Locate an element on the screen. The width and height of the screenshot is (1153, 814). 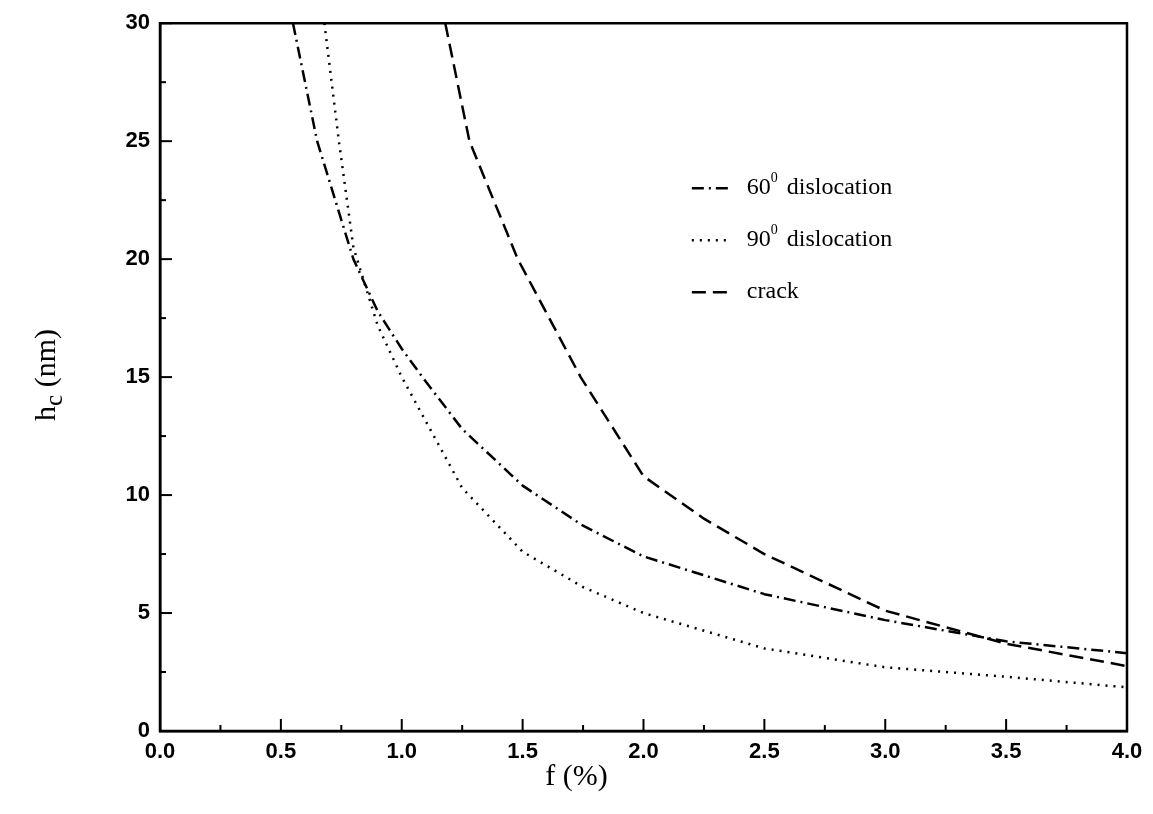
x-tick-label: 1.5 is located at coordinates (522, 751).